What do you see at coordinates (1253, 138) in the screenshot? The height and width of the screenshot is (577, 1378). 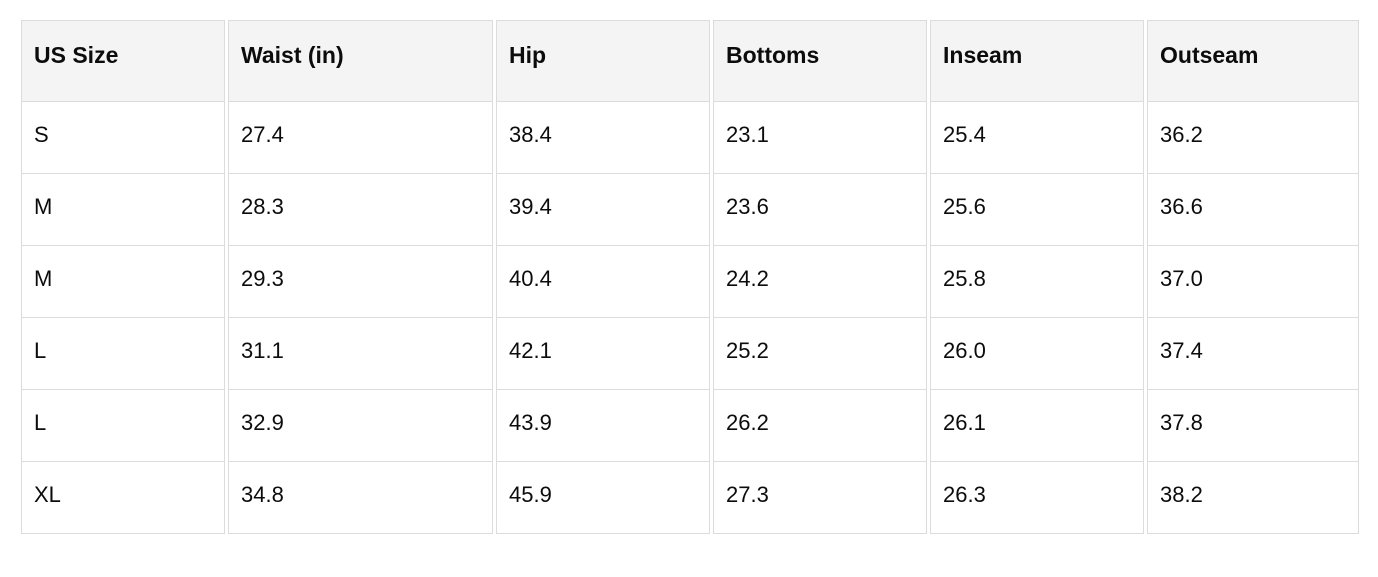 I see `outseam-cell: 36.2` at bounding box center [1253, 138].